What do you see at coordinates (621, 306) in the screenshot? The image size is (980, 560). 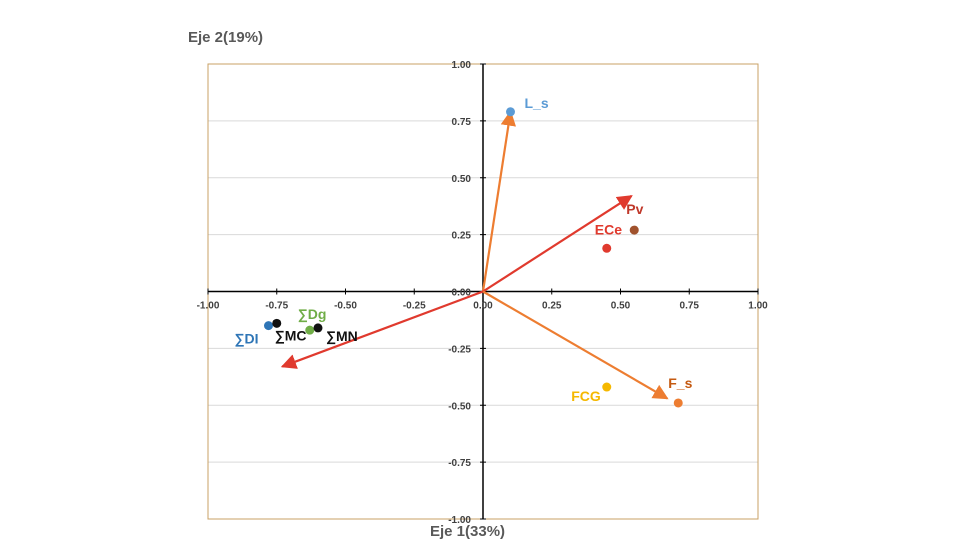 I see `x-tick-label-6: 0.50` at bounding box center [621, 306].